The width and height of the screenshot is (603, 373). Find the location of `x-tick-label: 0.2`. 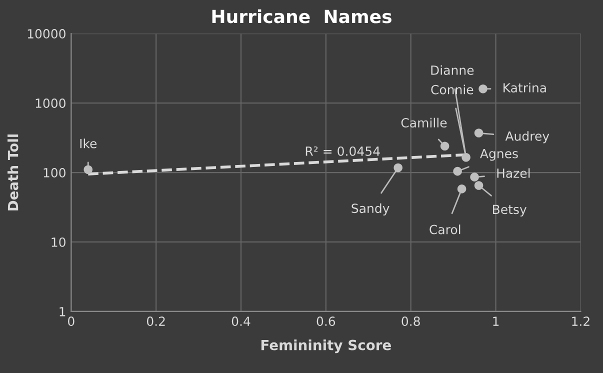

x-tick-label: 0.2 is located at coordinates (155, 321).